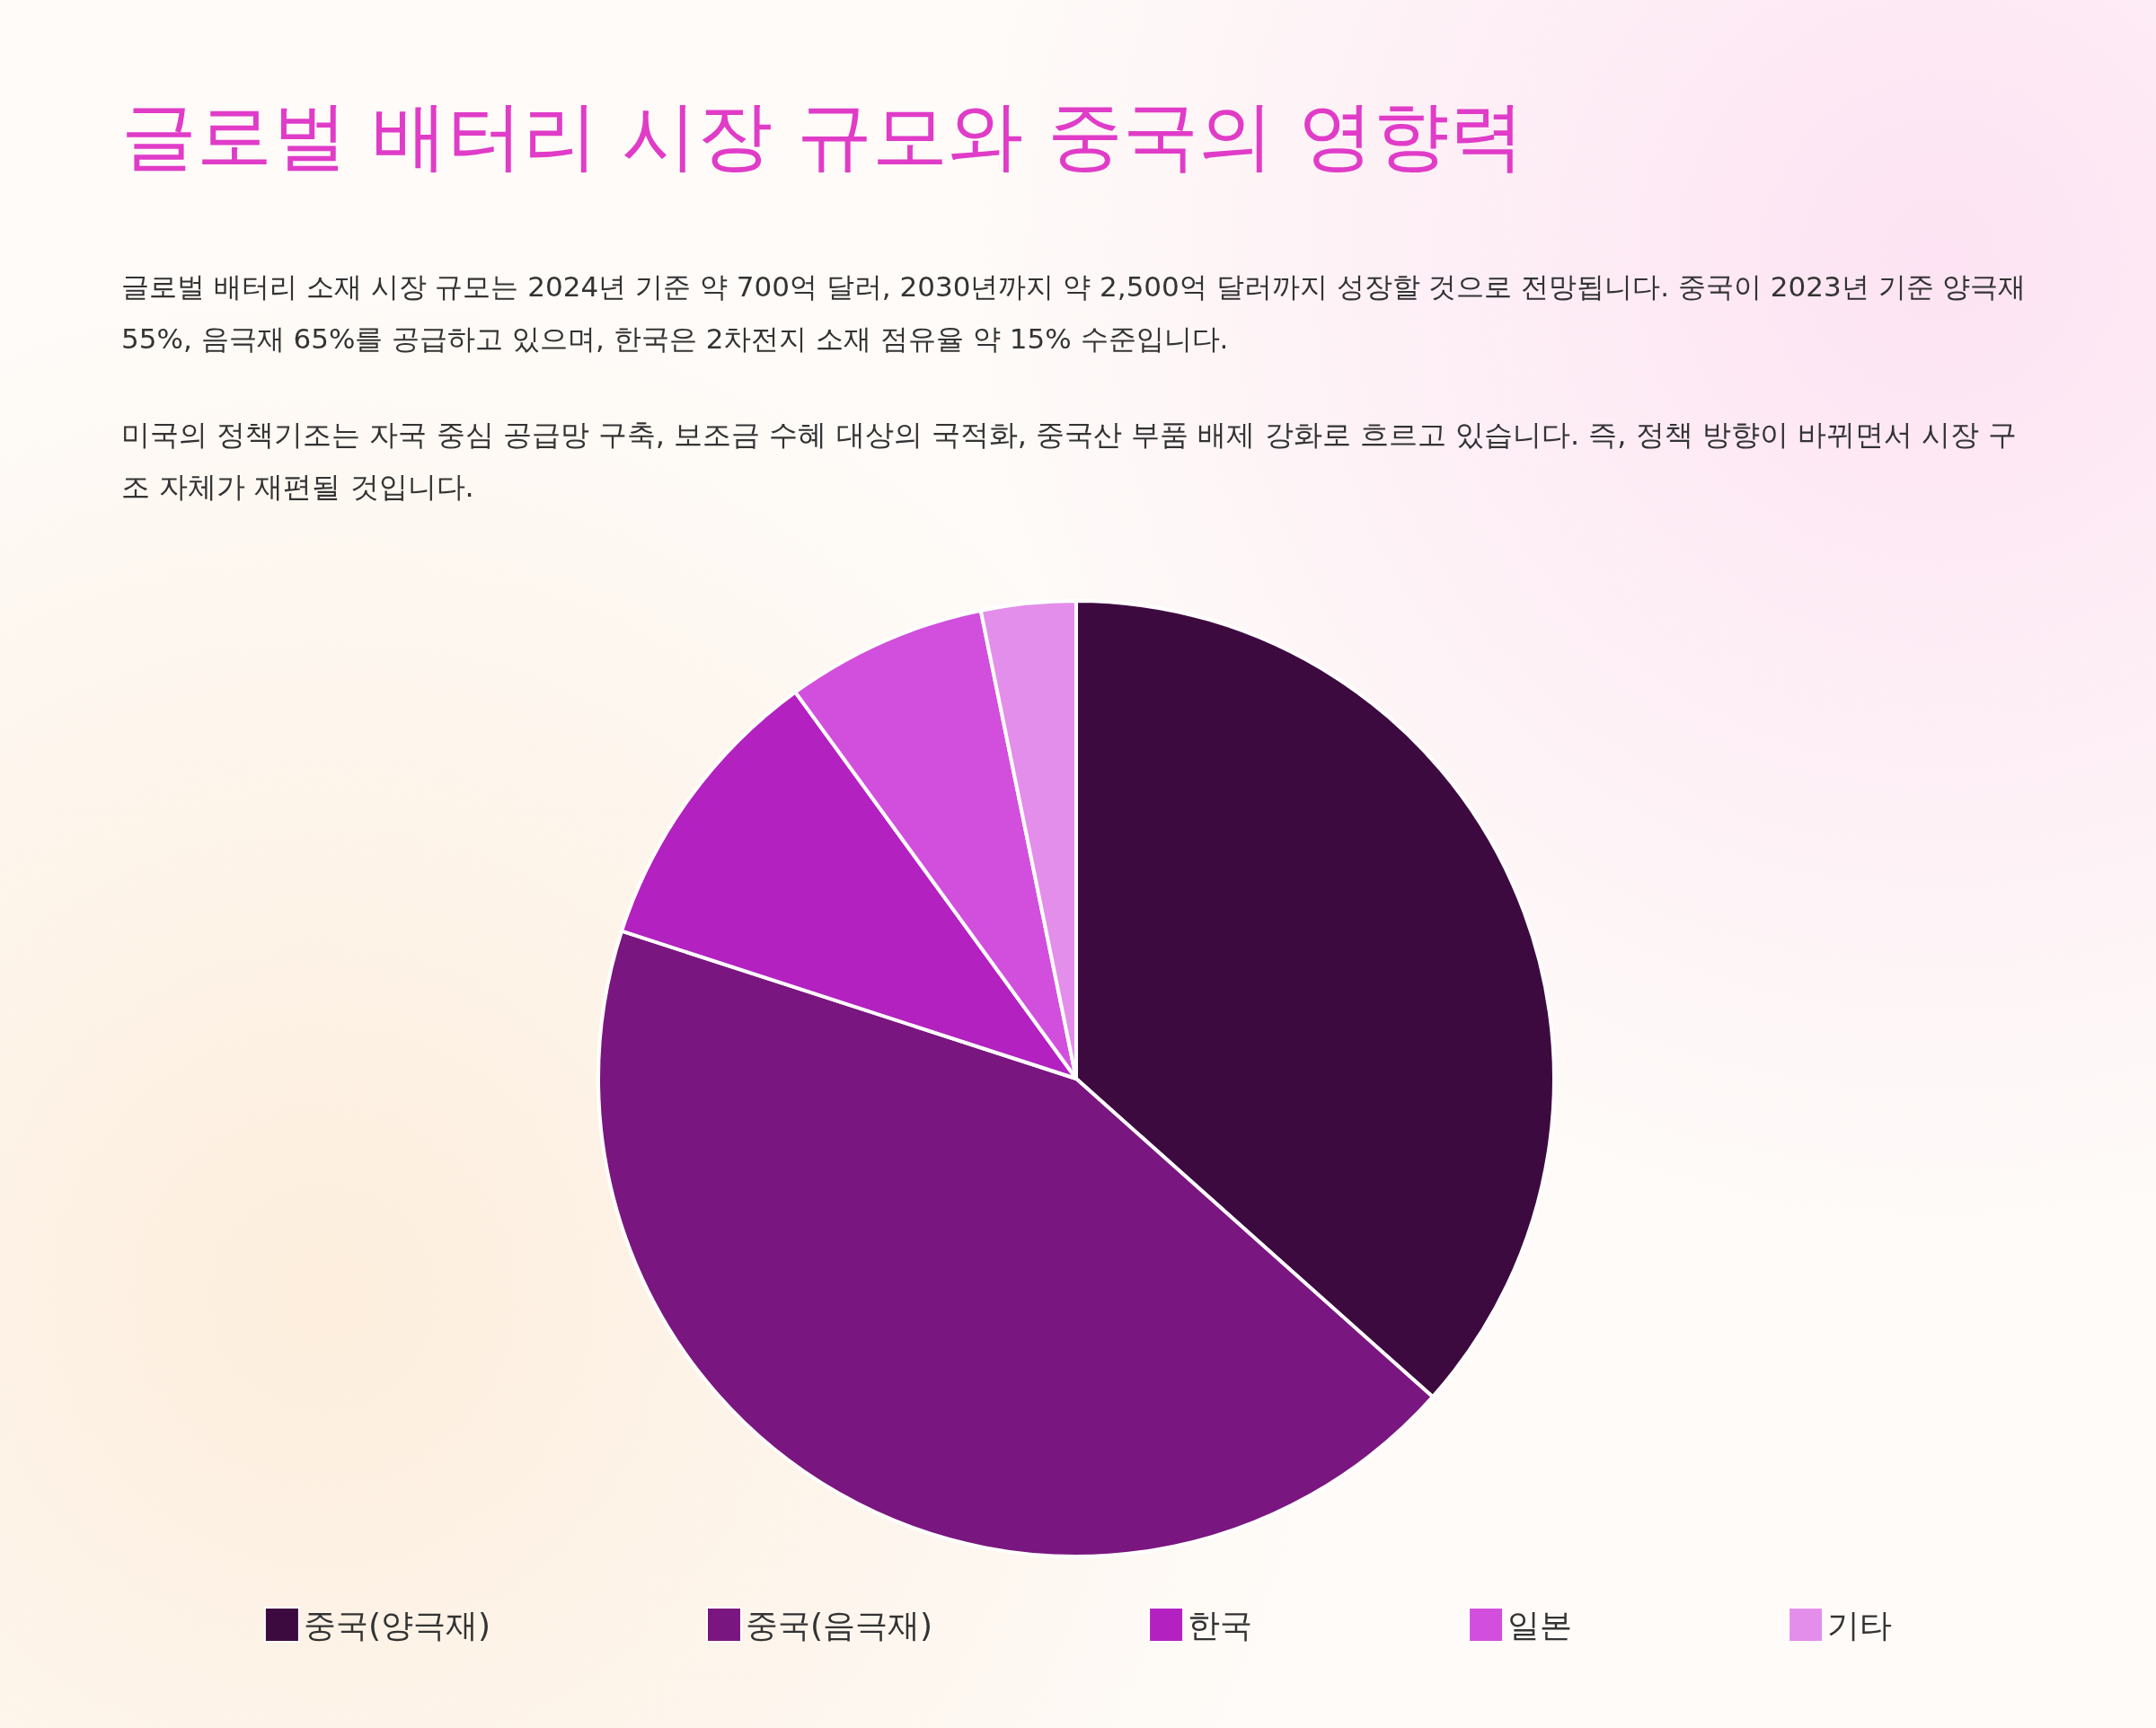 This screenshot has width=2156, height=1728. Describe the element at coordinates (1070, 461) in the screenshot. I see `text: 미국의 정책기조는 자국 중심 공급망 구축, 보조금 수혜 대상의 국적화, 중국산 부품 배제 강화로 흐르고 있습니다. 즉, 정책 방향이 바뀌면서 시장 구조 자체가 재편될 것입니다.` at that location.